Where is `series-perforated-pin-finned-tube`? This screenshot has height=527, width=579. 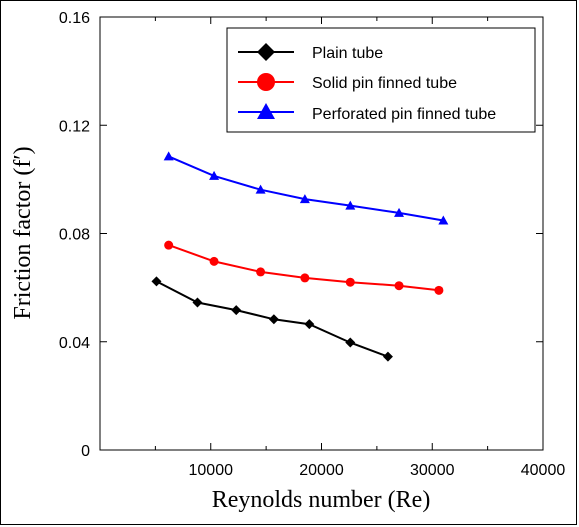
series-perforated-pin-finned-tube is located at coordinates (306, 188).